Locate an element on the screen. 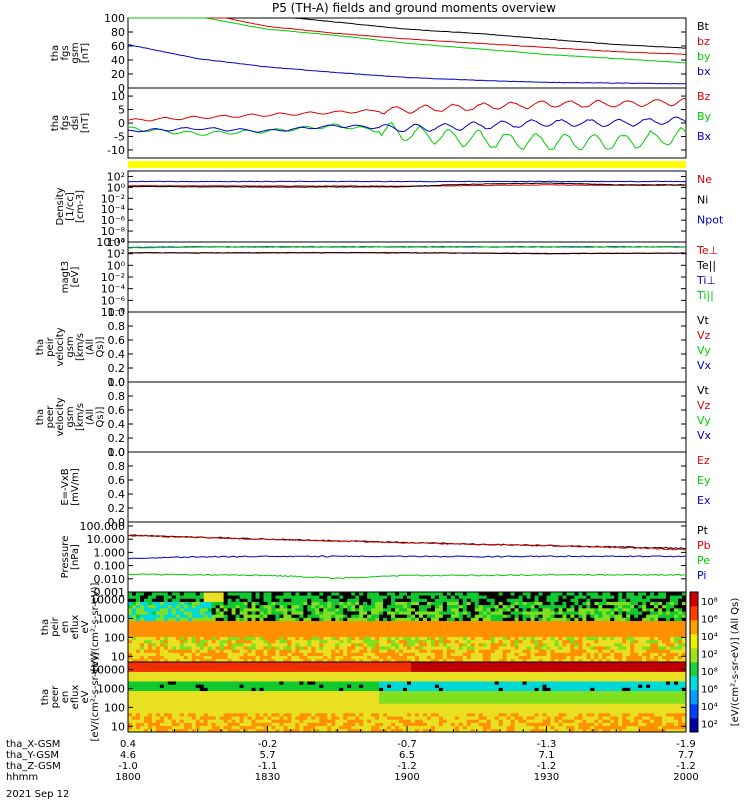 This screenshot has height=804, width=750. legend-label: by is located at coordinates (704, 56).